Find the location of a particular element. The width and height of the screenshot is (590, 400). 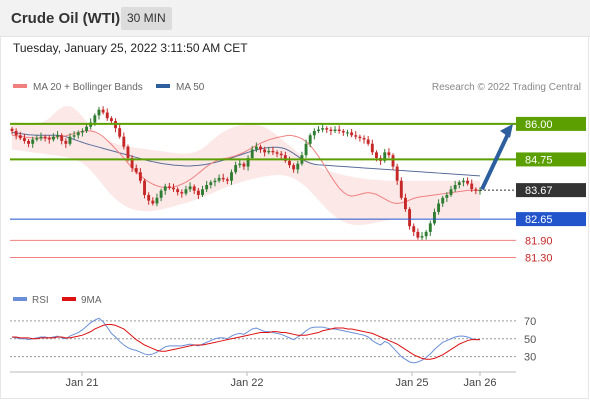

rsi-tick-label: 70 is located at coordinates (530, 322).